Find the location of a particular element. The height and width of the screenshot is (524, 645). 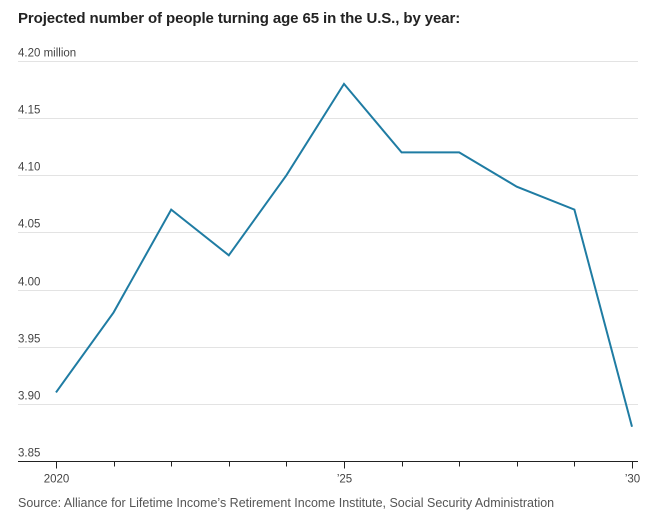

y-tick-label: 3.95 is located at coordinates (29, 340).